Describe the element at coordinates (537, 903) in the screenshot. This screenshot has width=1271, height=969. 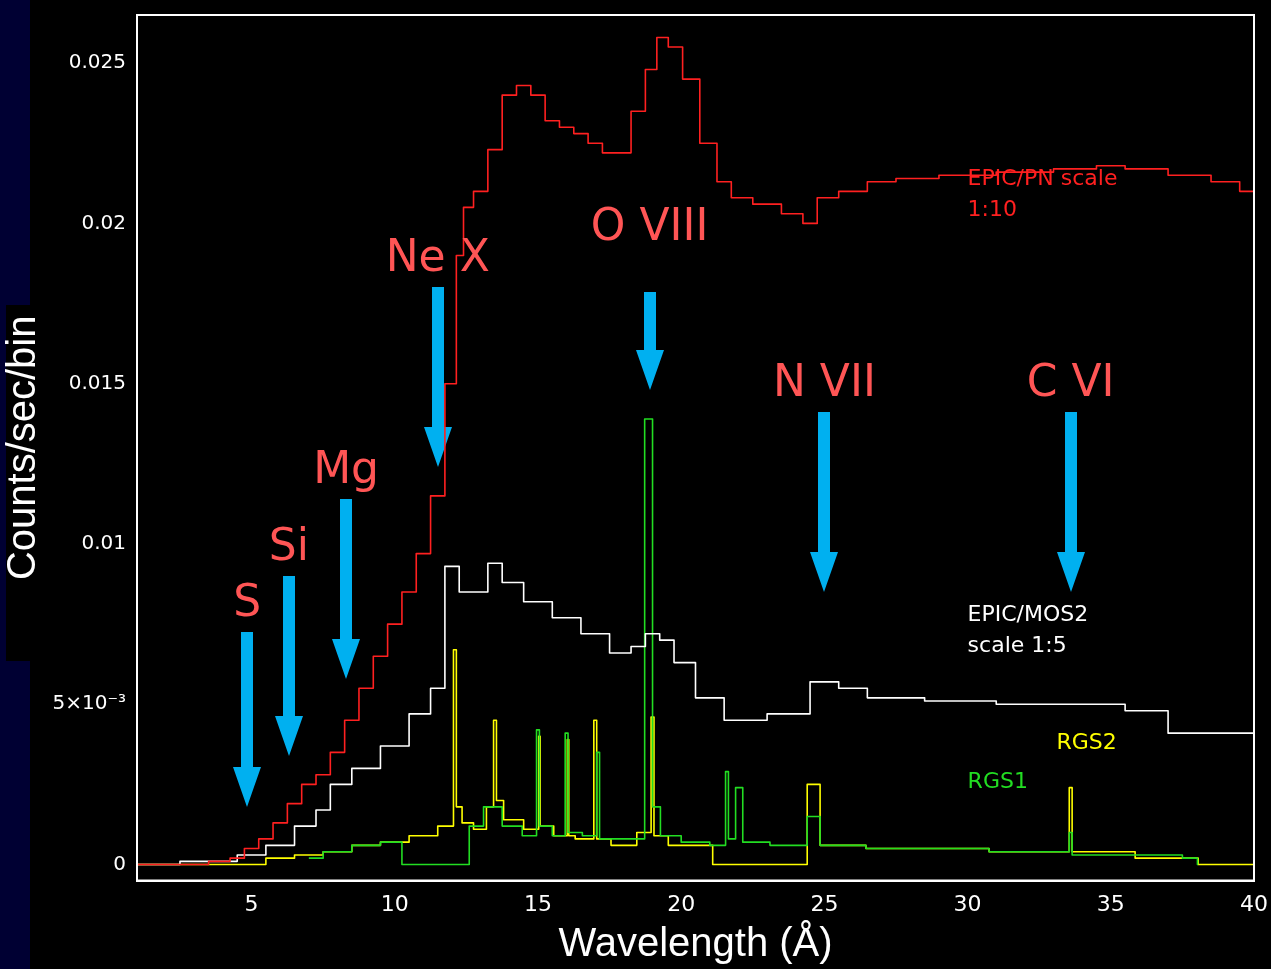
I see `x-tick-label: 15` at that location.